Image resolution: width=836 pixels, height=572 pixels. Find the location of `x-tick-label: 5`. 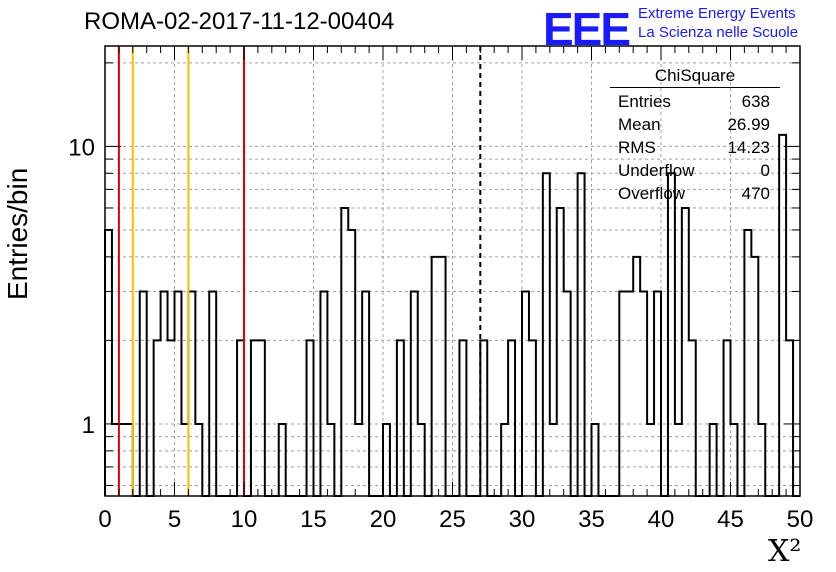

x-tick-label: 5 is located at coordinates (174, 519).